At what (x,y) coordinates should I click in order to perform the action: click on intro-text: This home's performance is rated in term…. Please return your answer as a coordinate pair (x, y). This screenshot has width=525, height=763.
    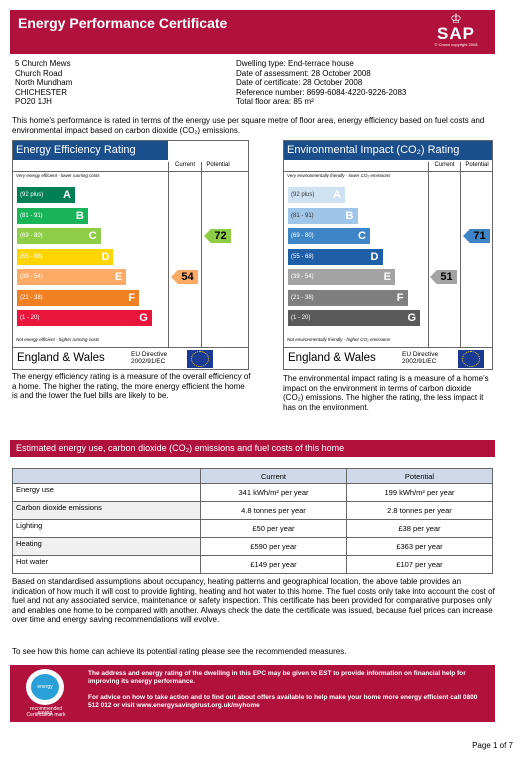
    Looking at the image, I should click on (248, 125).